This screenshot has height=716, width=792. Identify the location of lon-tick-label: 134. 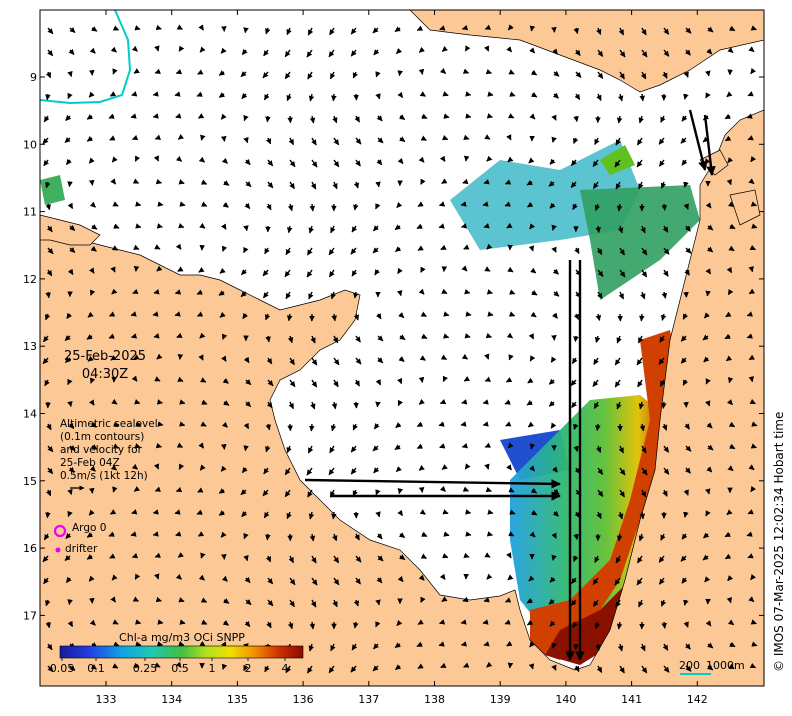
(171, 699).